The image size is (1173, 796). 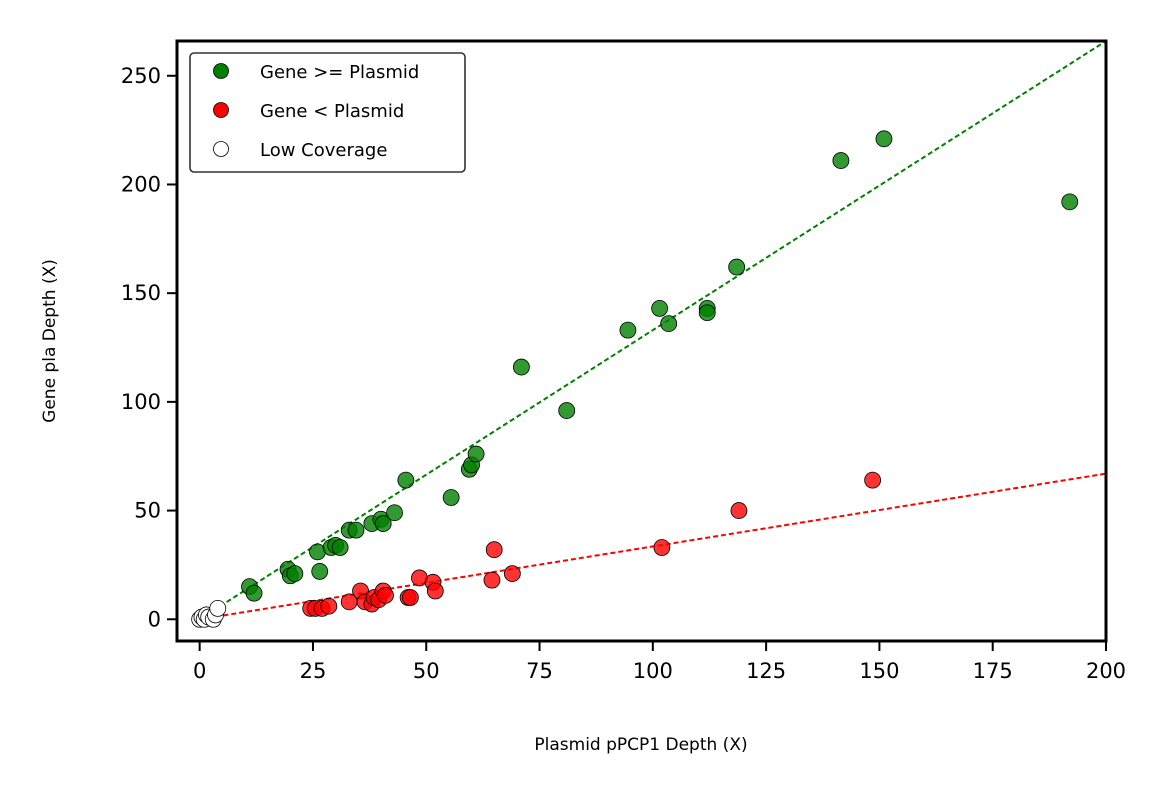 What do you see at coordinates (141, 402) in the screenshot?
I see `y-tick-label: 100` at bounding box center [141, 402].